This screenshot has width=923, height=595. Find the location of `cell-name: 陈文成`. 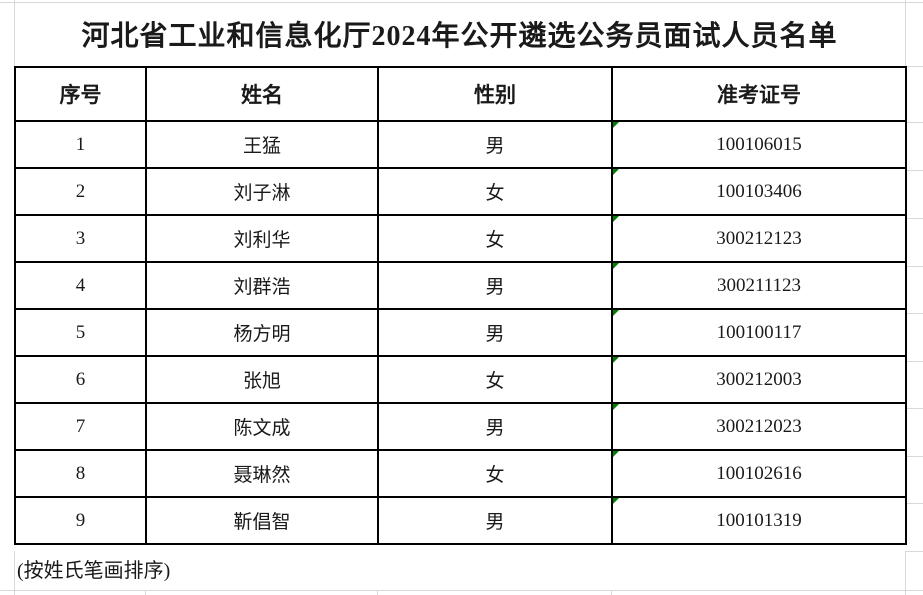

cell-name: 陈文成 is located at coordinates (262, 426).